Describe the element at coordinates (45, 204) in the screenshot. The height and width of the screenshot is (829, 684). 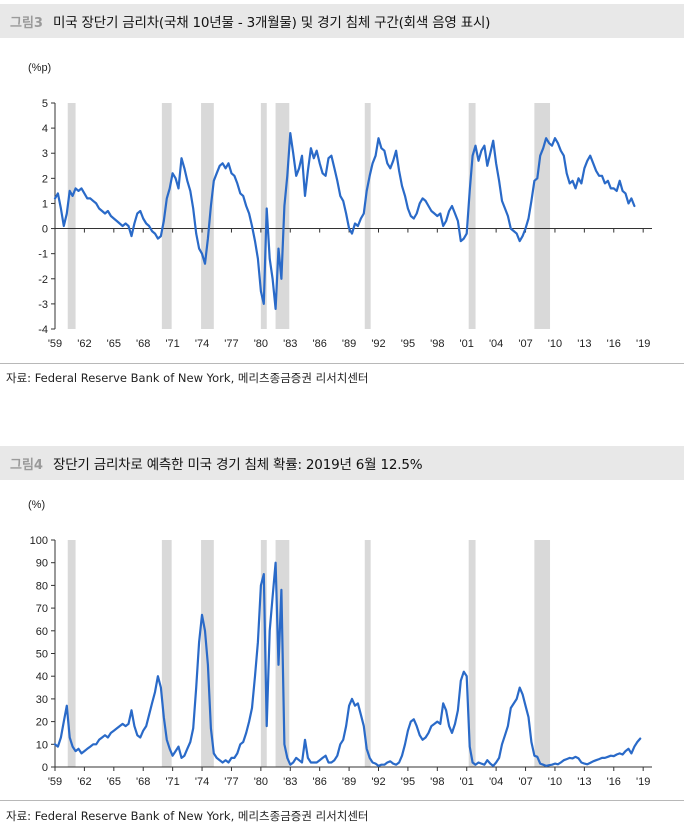
I see `y-tick-label: 1` at that location.